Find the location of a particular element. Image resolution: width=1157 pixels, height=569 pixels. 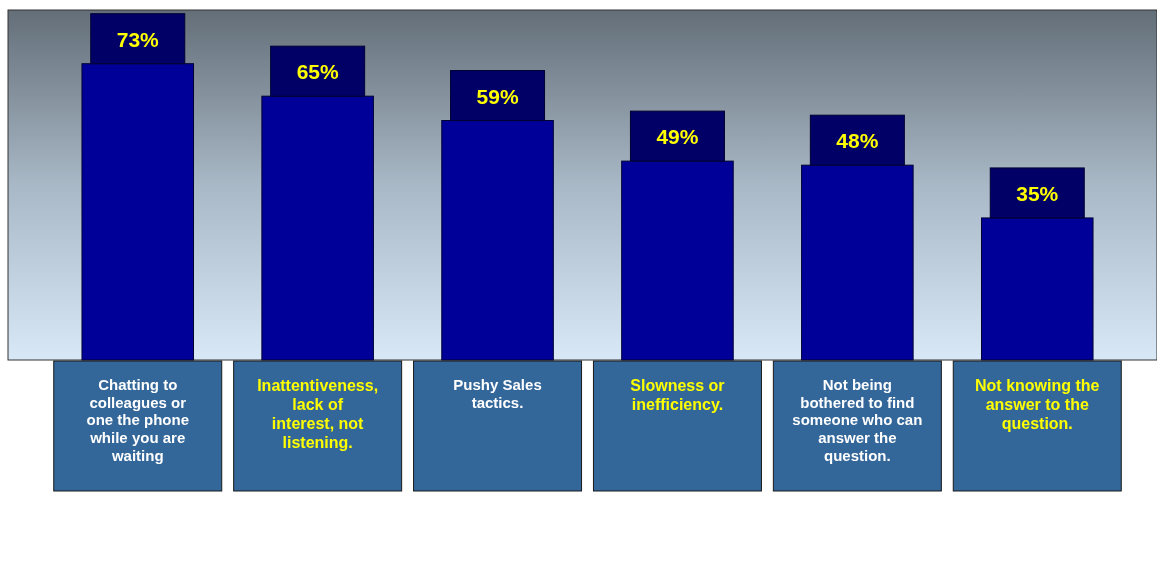

data-label: 73% is located at coordinates (138, 39).